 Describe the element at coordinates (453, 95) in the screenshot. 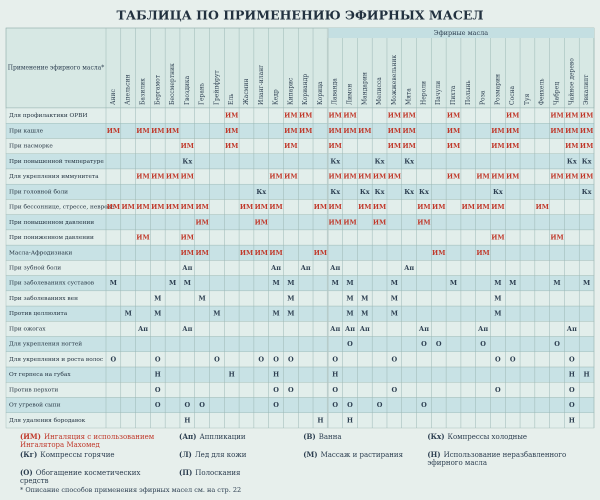

I see `column-header: Пихта` at that location.